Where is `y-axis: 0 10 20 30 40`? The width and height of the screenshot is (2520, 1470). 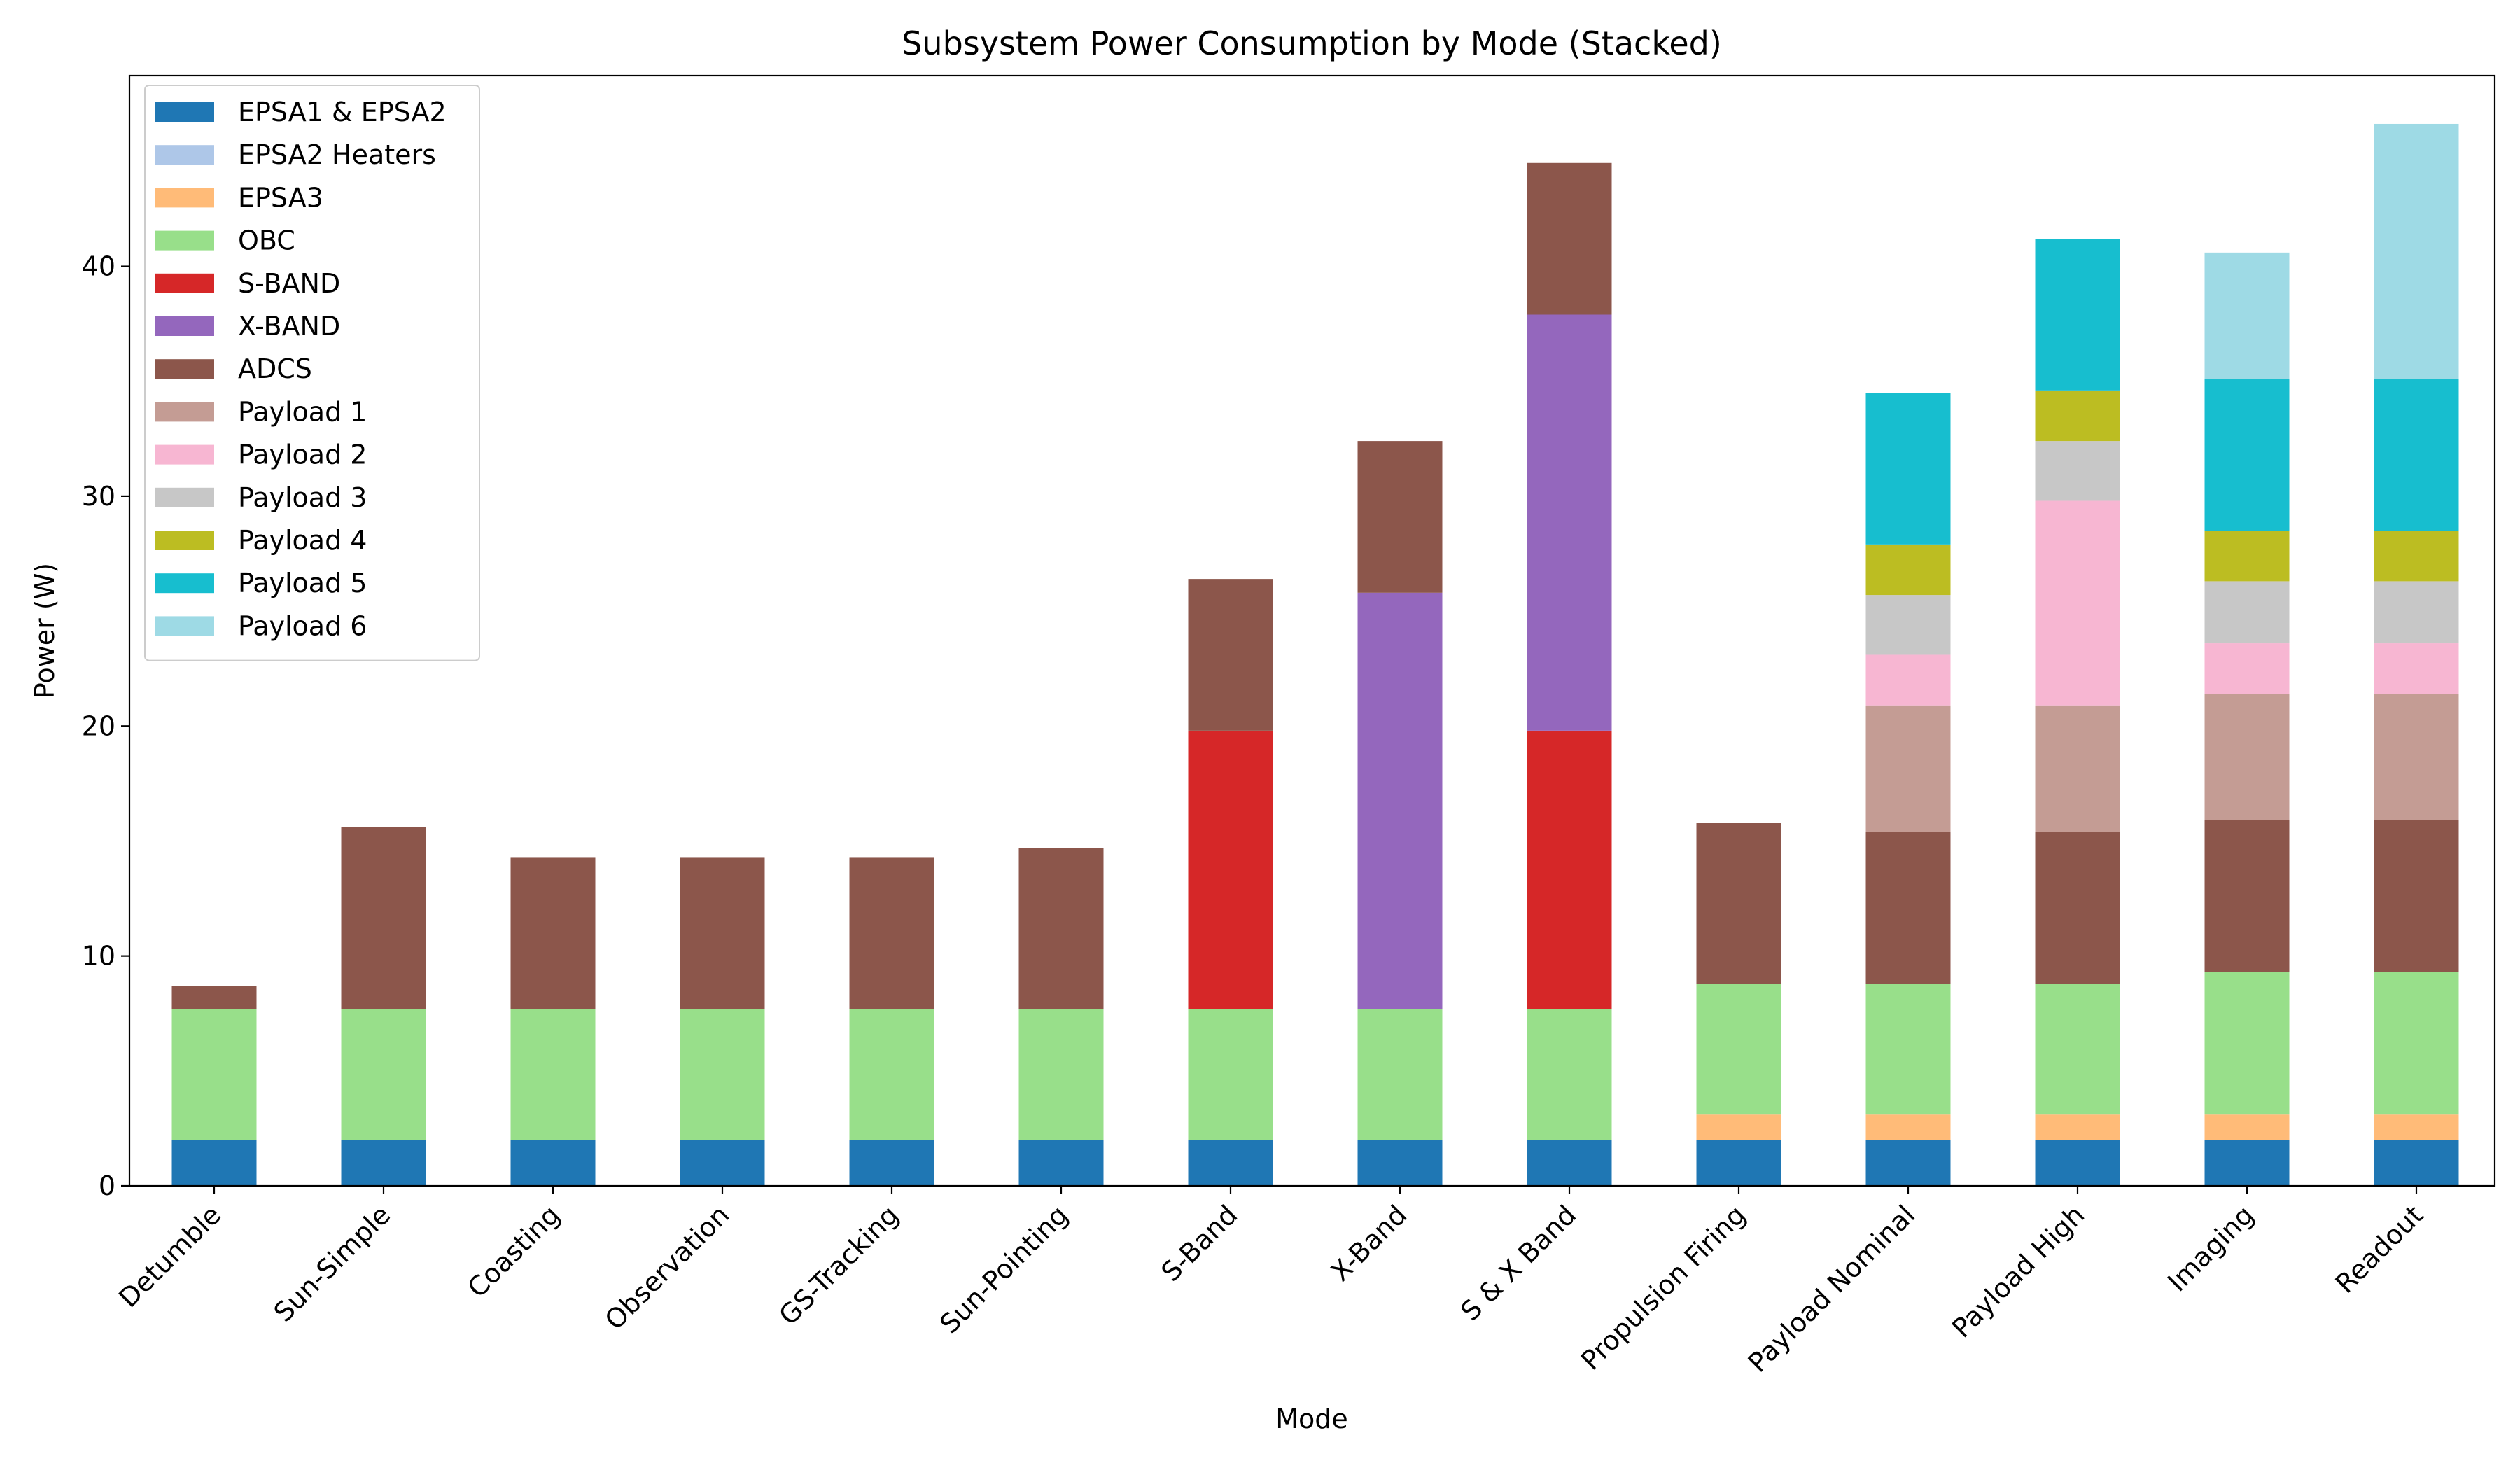
y-axis: 0 10 20 30 40 is located at coordinates (106, 726).